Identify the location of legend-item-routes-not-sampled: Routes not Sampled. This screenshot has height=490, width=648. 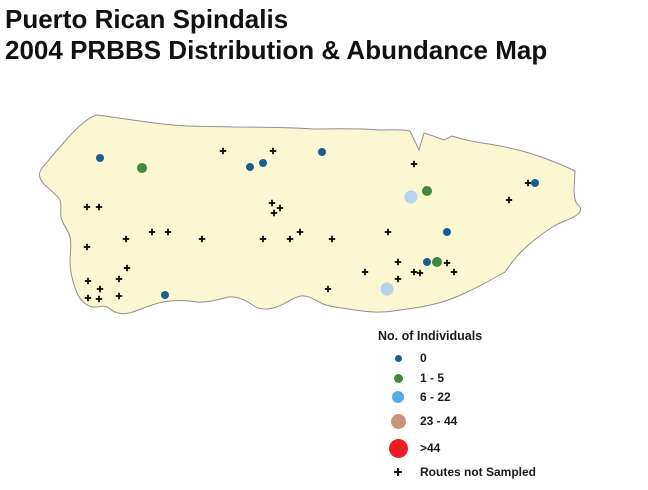
(488, 472).